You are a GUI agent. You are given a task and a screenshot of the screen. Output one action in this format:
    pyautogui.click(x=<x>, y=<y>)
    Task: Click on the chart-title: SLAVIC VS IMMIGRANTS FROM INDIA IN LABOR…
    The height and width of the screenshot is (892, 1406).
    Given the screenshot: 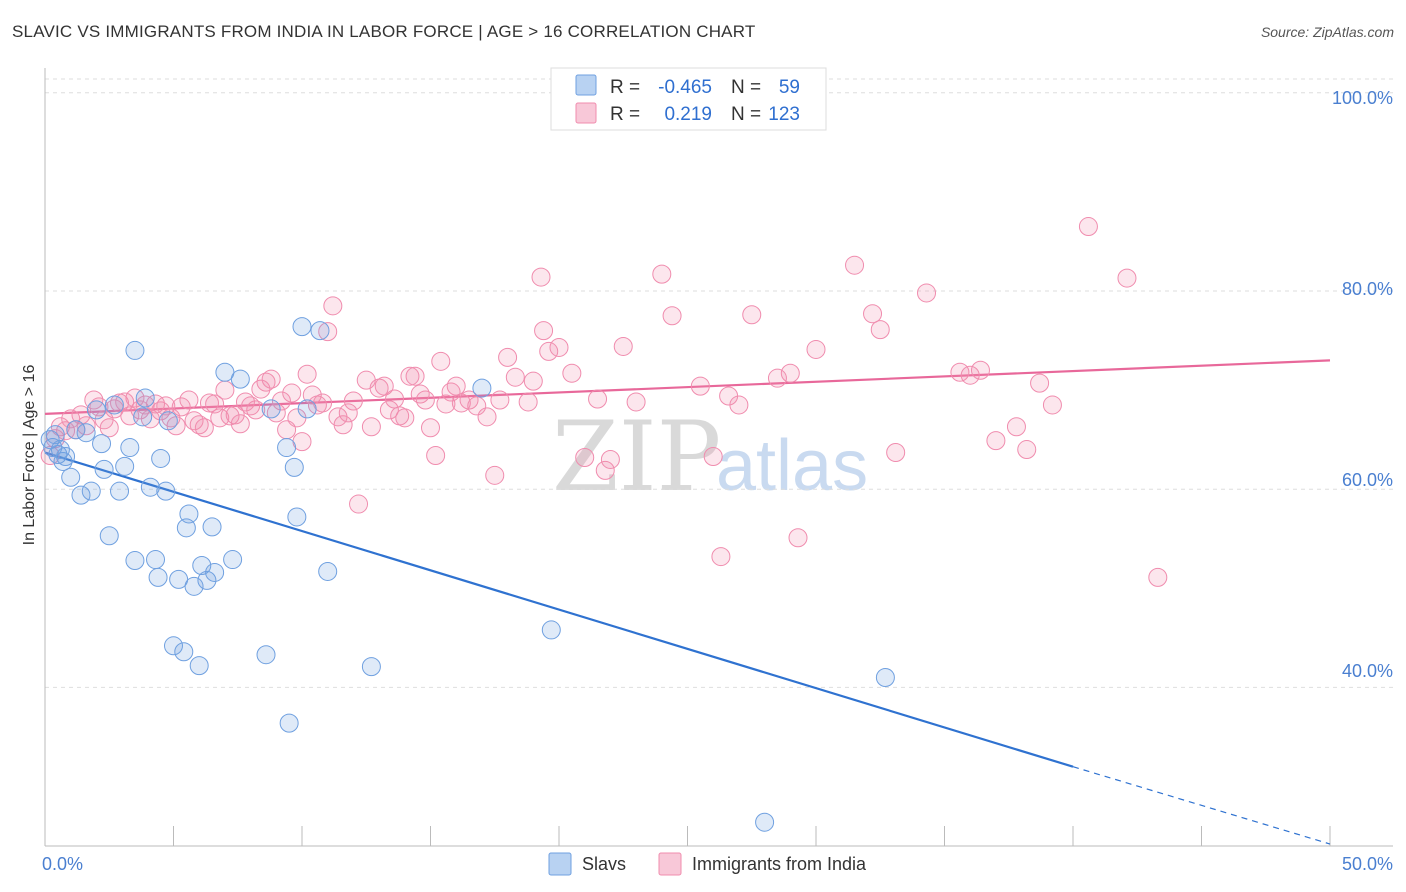 What is the action you would take?
    pyautogui.click(x=384, y=31)
    